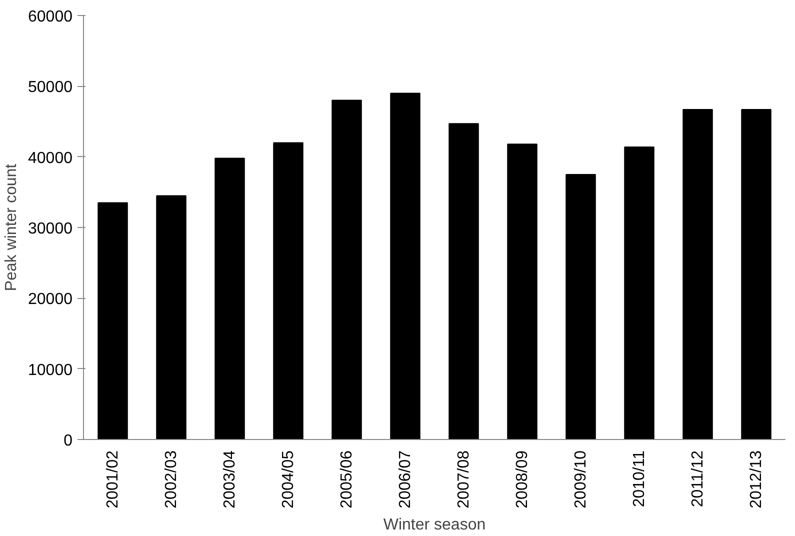  Describe the element at coordinates (756, 479) in the screenshot. I see `x-tick-label: 2012/13` at that location.